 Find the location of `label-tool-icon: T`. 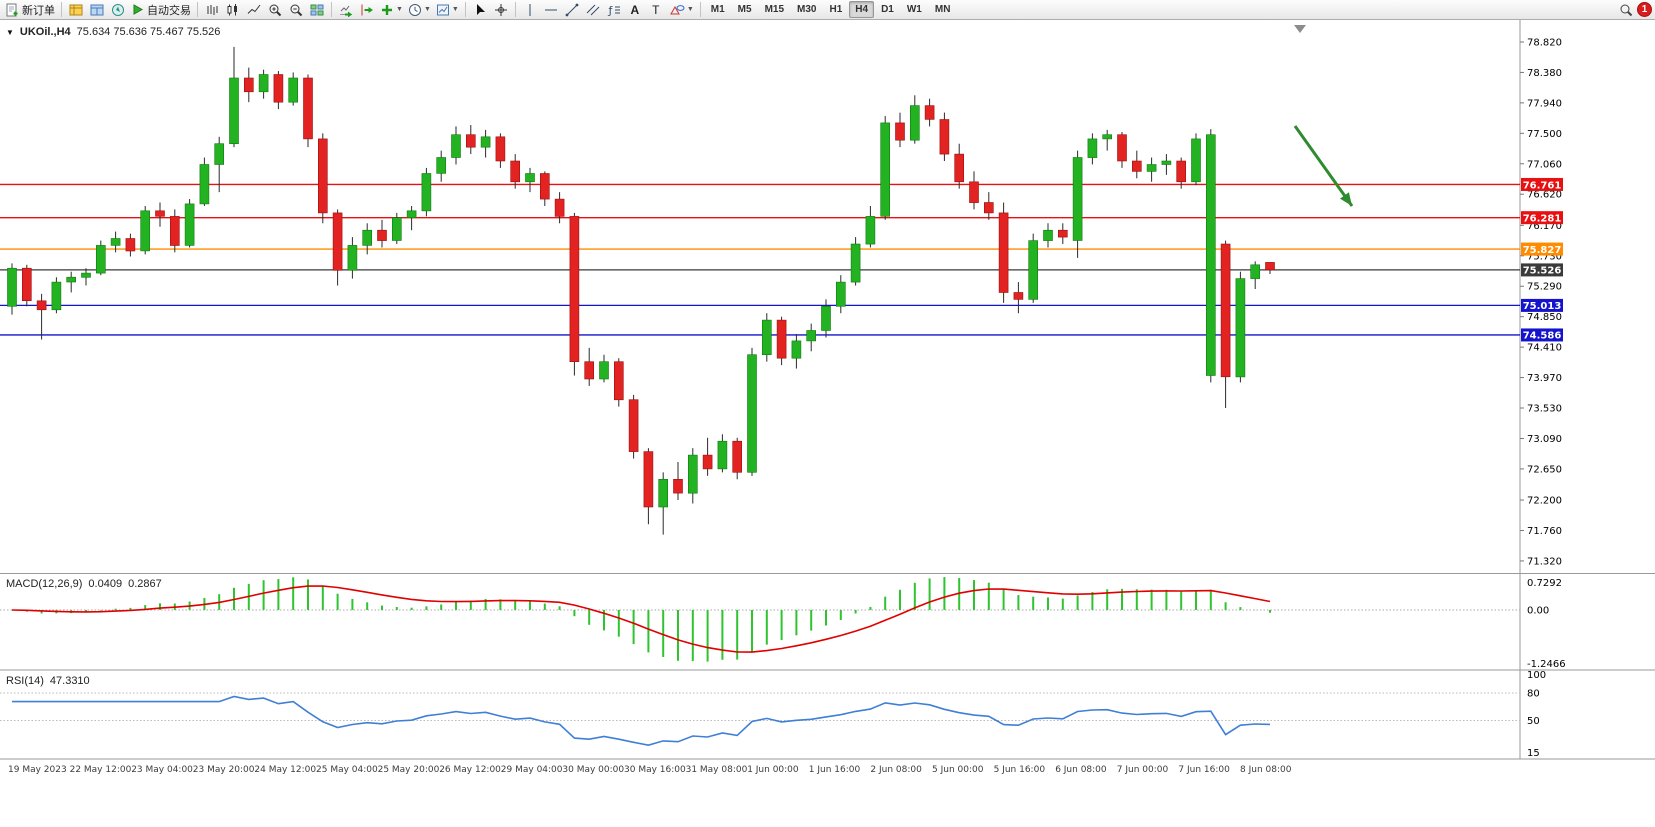

label-tool-icon: T is located at coordinates (656, 9).